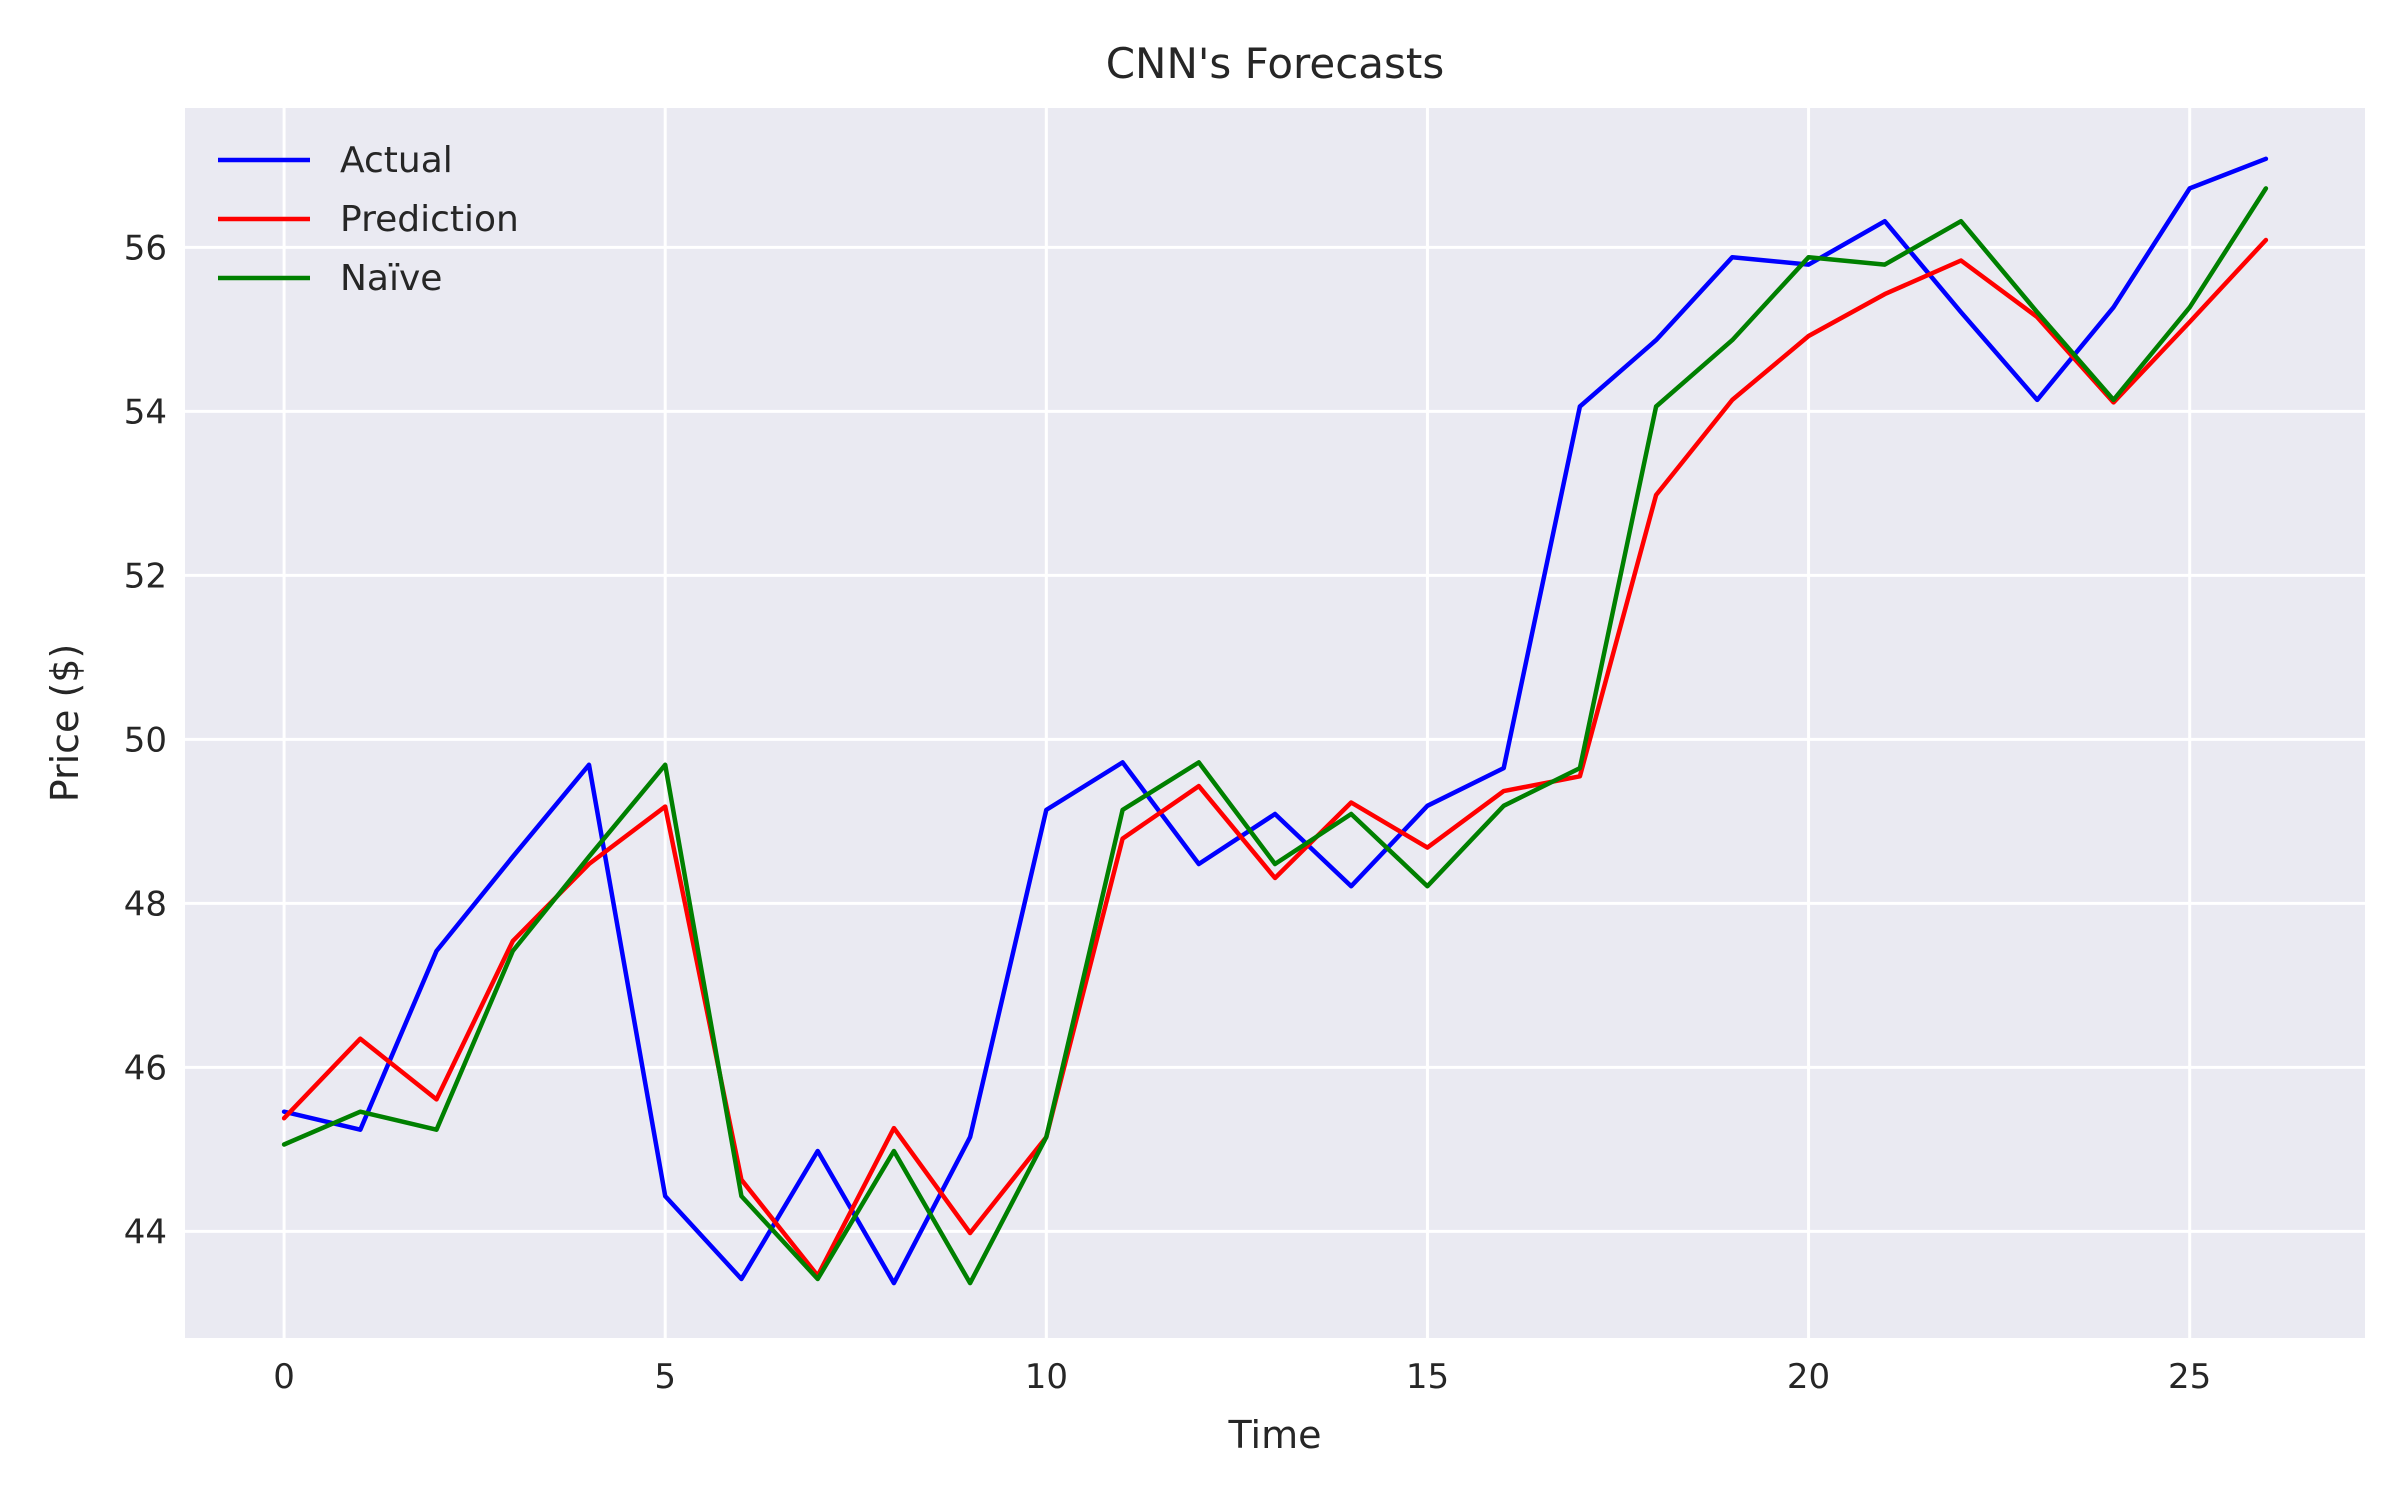 Image resolution: width=2400 pixels, height=1500 pixels. I want to click on y-tick-label: 50, so click(145, 740).